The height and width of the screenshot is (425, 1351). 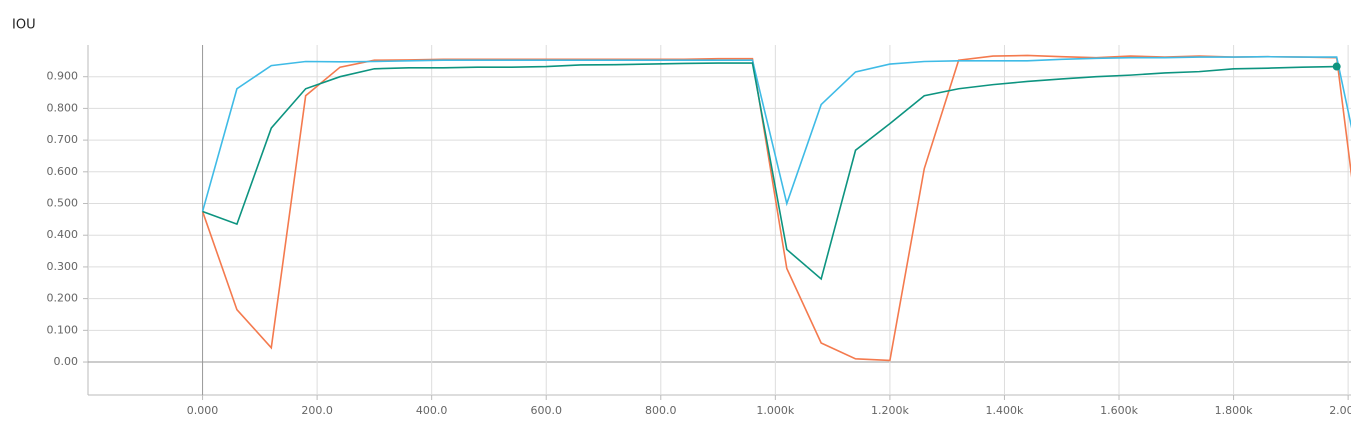 What do you see at coordinates (63, 171) in the screenshot?
I see `y-tick-label: 0.600` at bounding box center [63, 171].